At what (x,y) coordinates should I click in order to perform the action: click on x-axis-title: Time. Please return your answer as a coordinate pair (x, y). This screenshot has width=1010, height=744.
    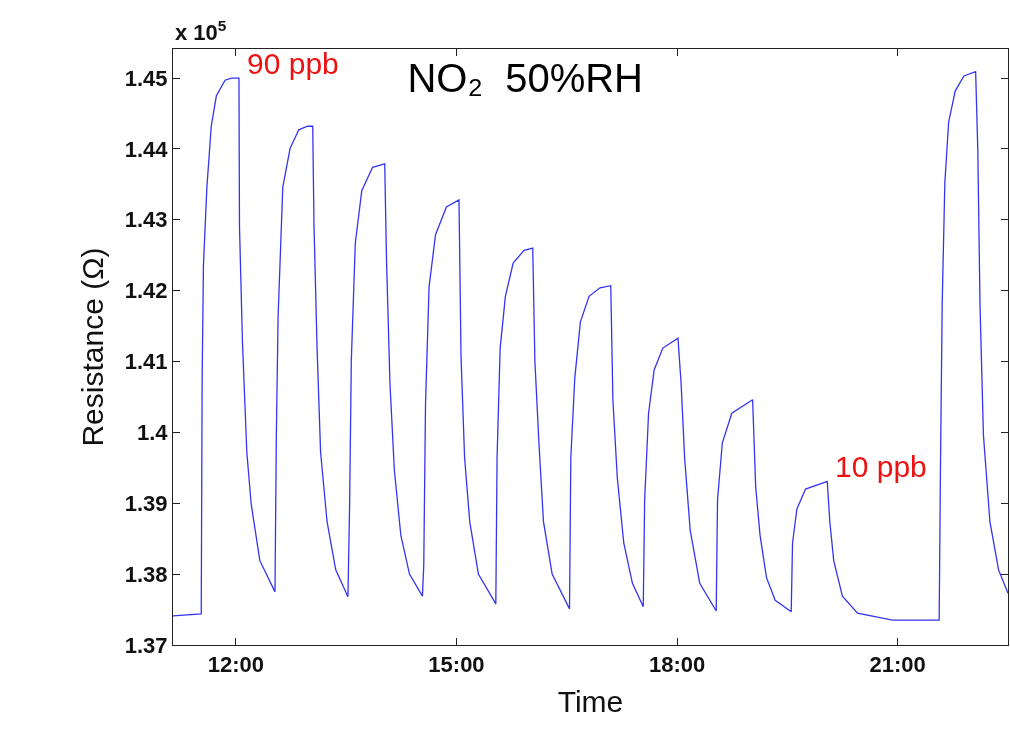
    Looking at the image, I should click on (590, 701).